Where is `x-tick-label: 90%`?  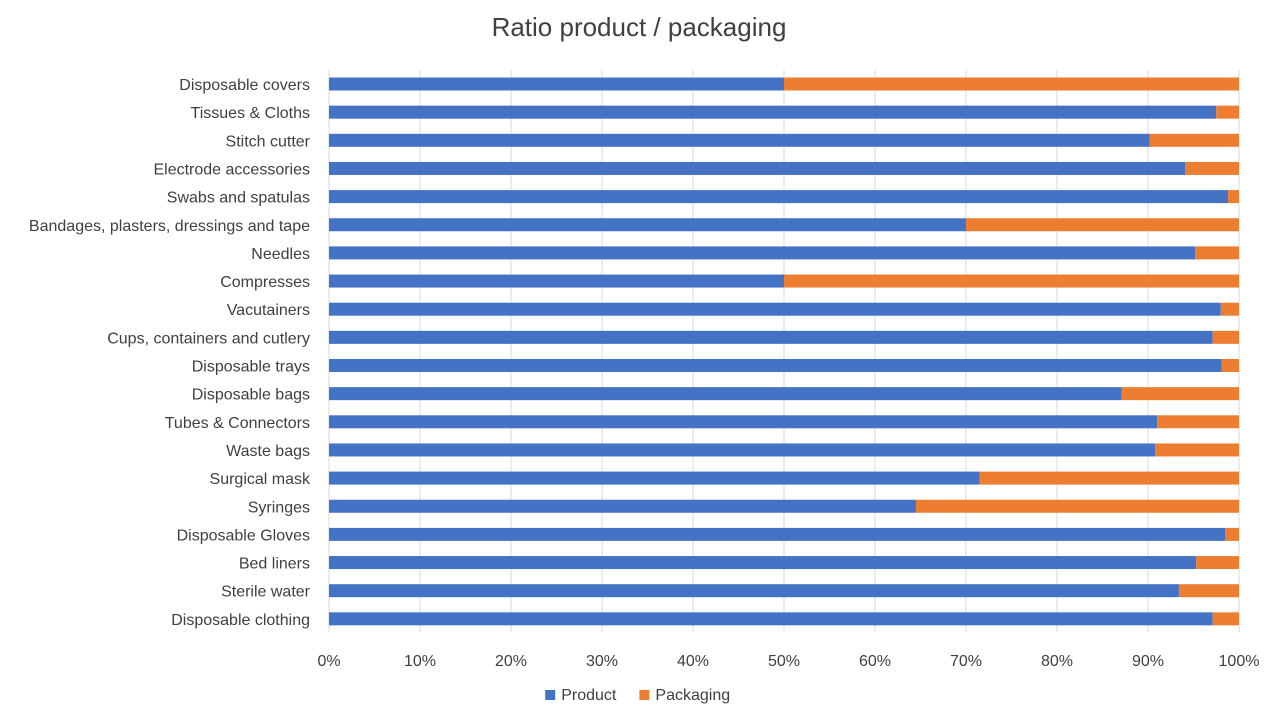 x-tick-label: 90% is located at coordinates (1148, 661).